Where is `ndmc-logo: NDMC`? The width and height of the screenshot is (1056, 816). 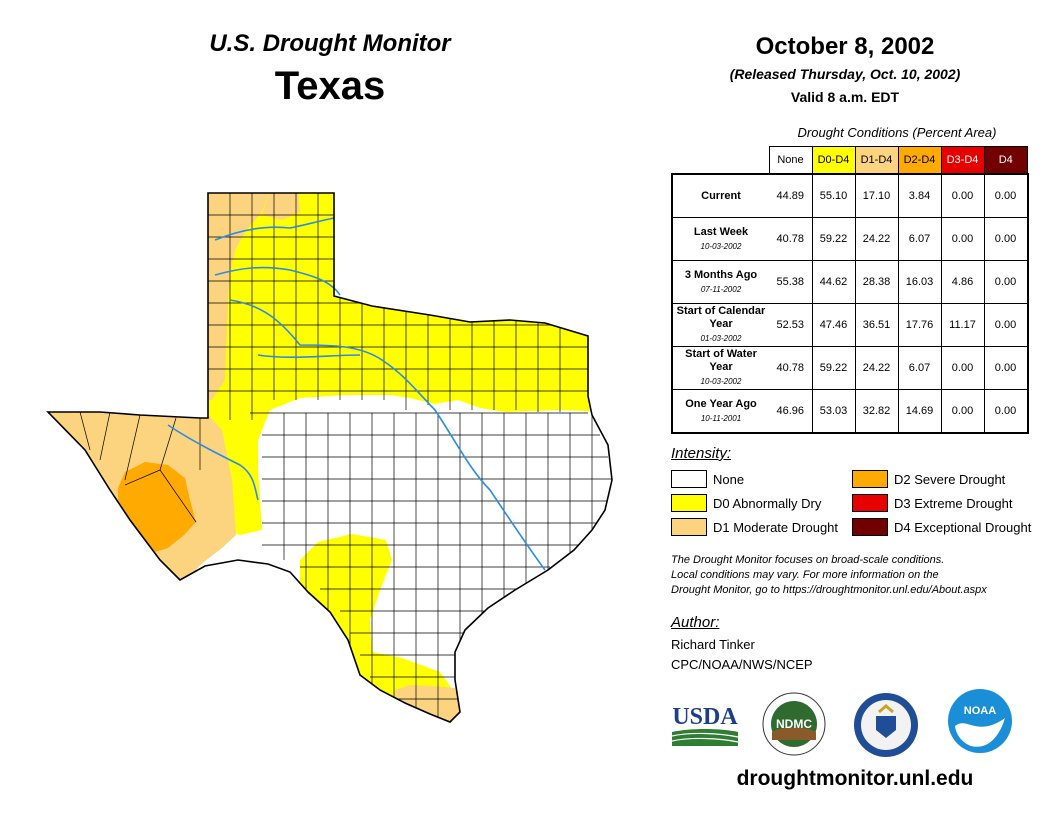
ndmc-logo: NDMC is located at coordinates (794, 724).